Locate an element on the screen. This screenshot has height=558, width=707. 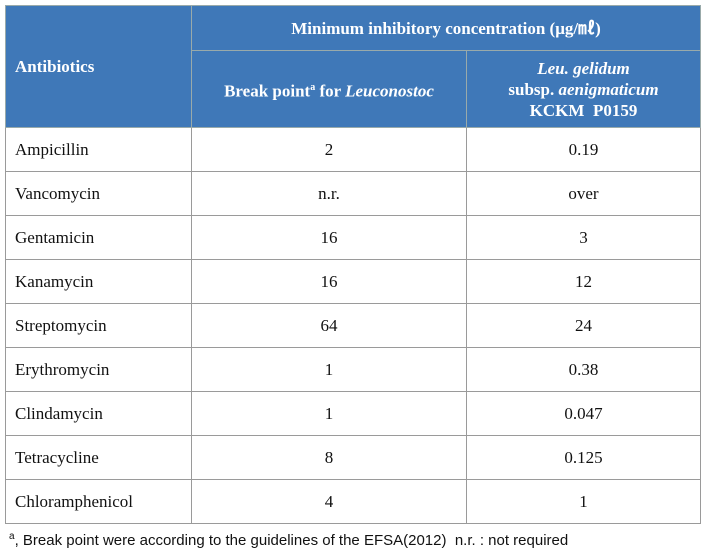
mic-value: 12 is located at coordinates (583, 281).